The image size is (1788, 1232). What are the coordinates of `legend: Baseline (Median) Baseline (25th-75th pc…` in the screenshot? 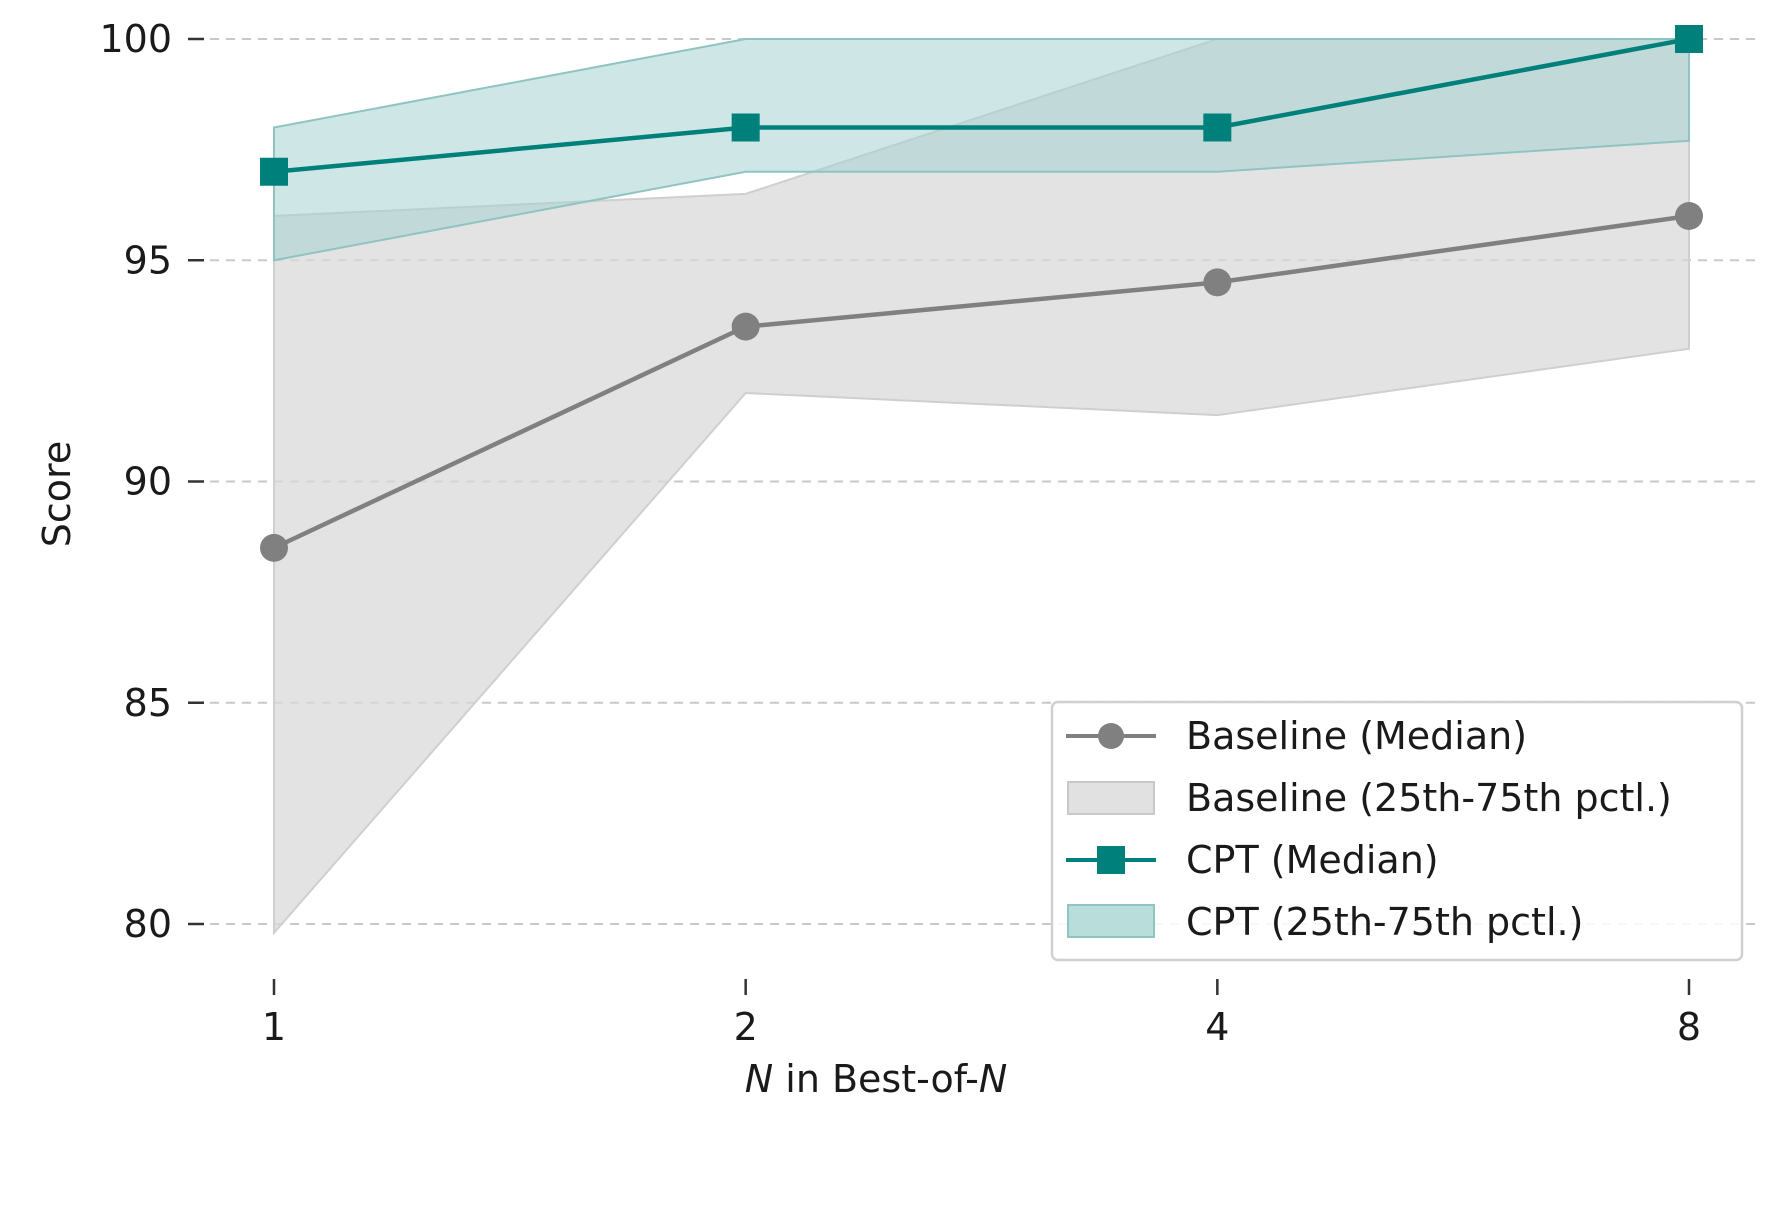 It's located at (1397, 831).